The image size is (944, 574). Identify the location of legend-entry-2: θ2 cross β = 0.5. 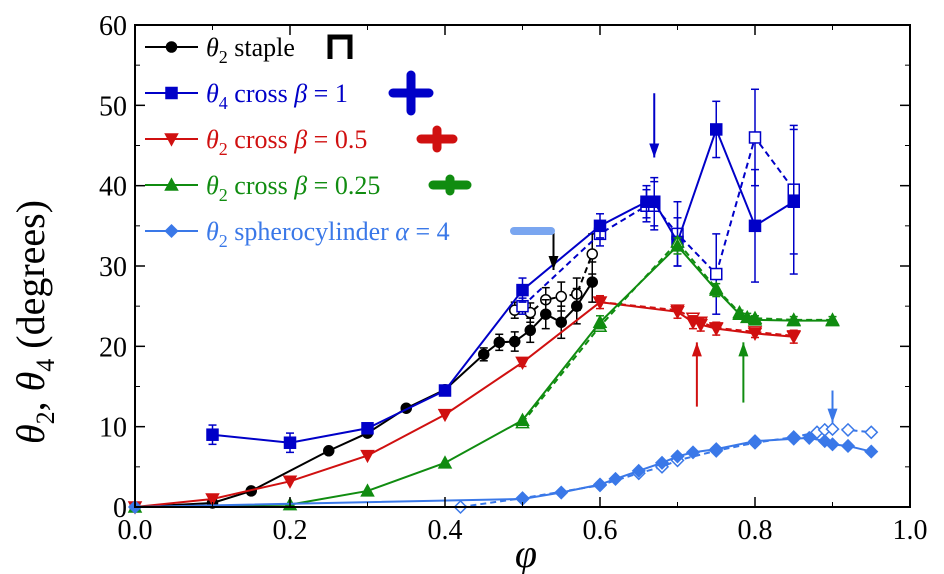
(301, 142).